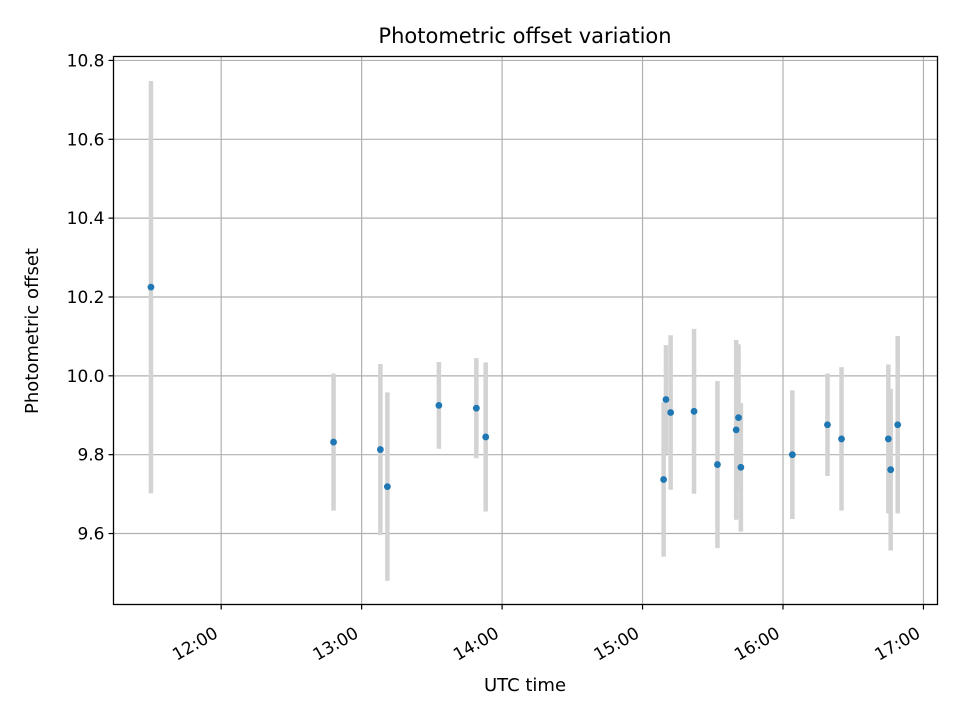  Describe the element at coordinates (86, 377) in the screenshot. I see `y-tick-label: 10.0` at that location.